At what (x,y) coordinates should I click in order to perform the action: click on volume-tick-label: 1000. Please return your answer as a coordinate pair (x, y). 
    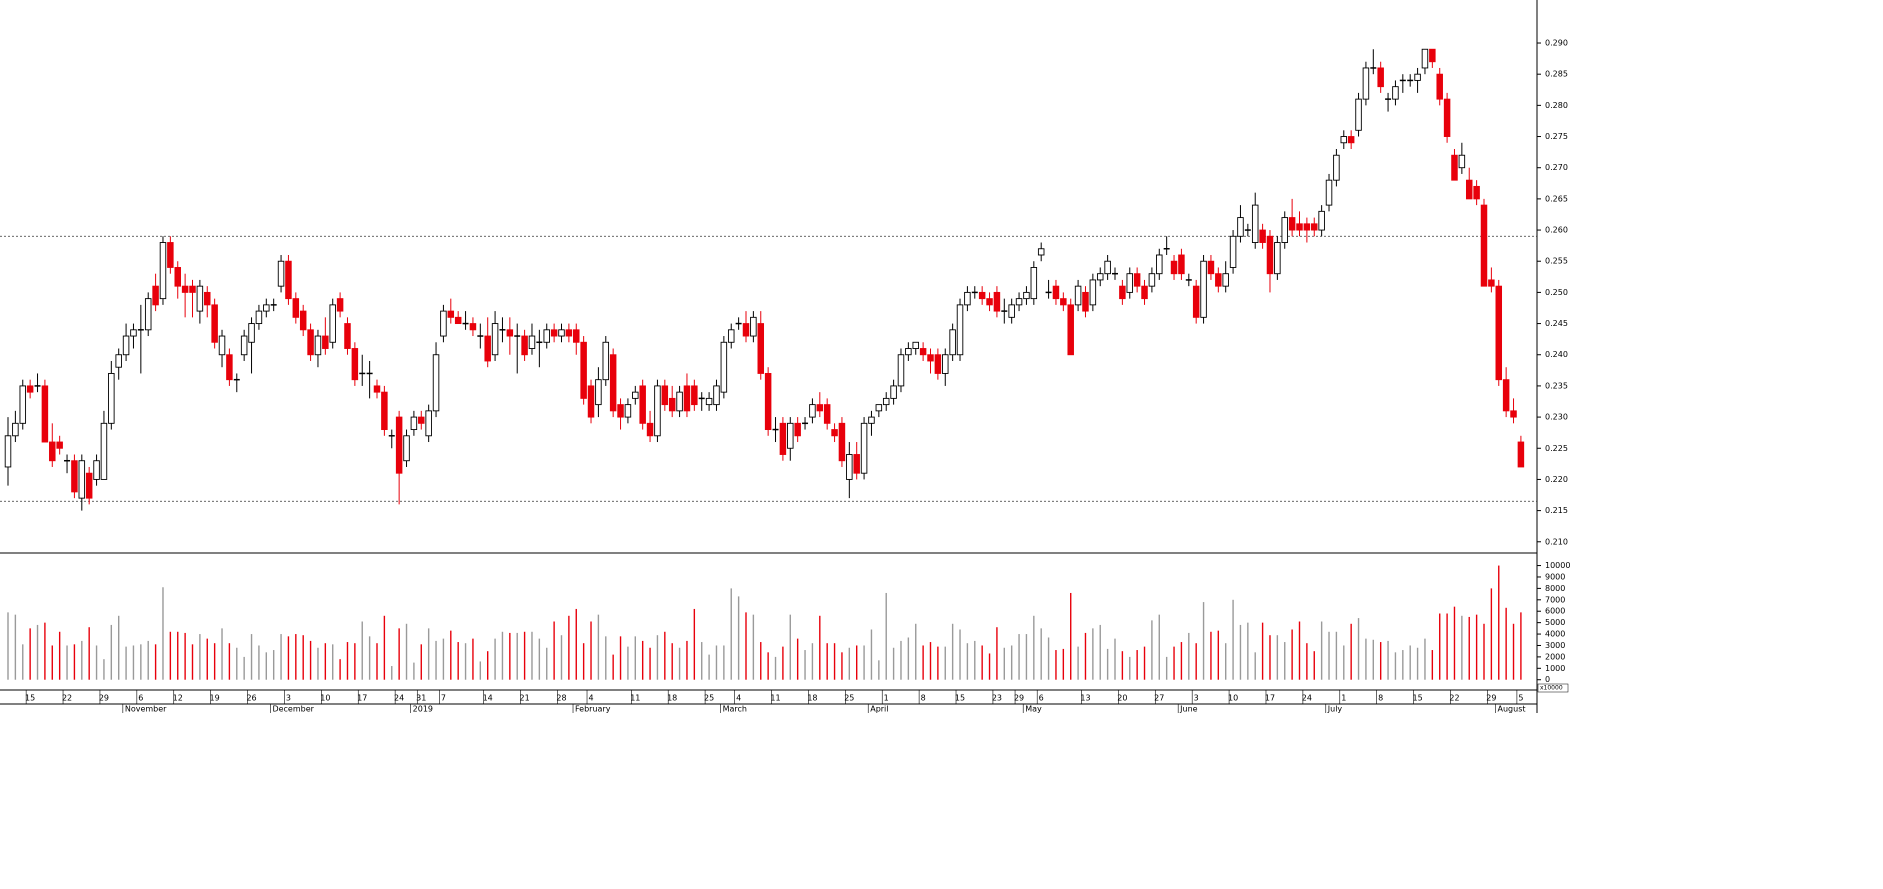
    Looking at the image, I should click on (1555, 668).